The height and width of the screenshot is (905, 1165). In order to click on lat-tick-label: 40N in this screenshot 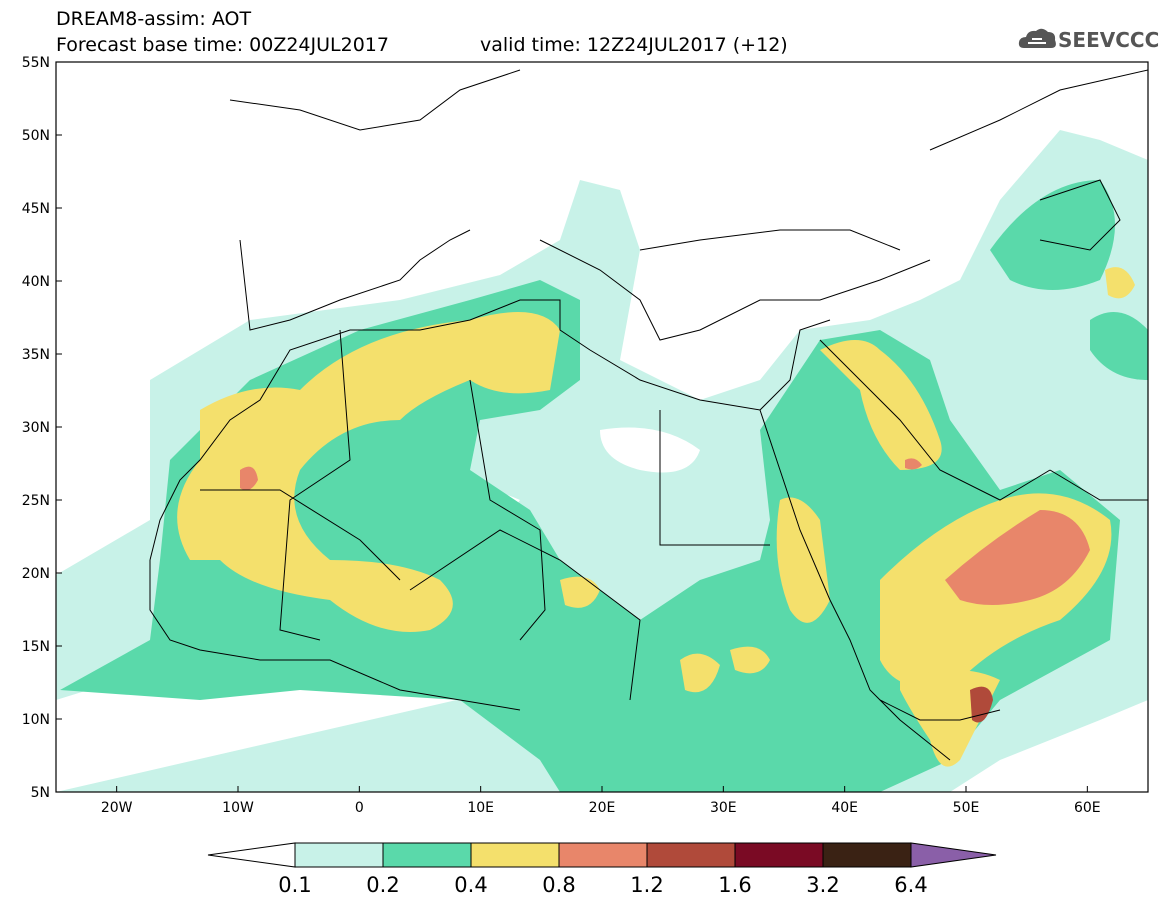, I will do `click(36, 282)`.